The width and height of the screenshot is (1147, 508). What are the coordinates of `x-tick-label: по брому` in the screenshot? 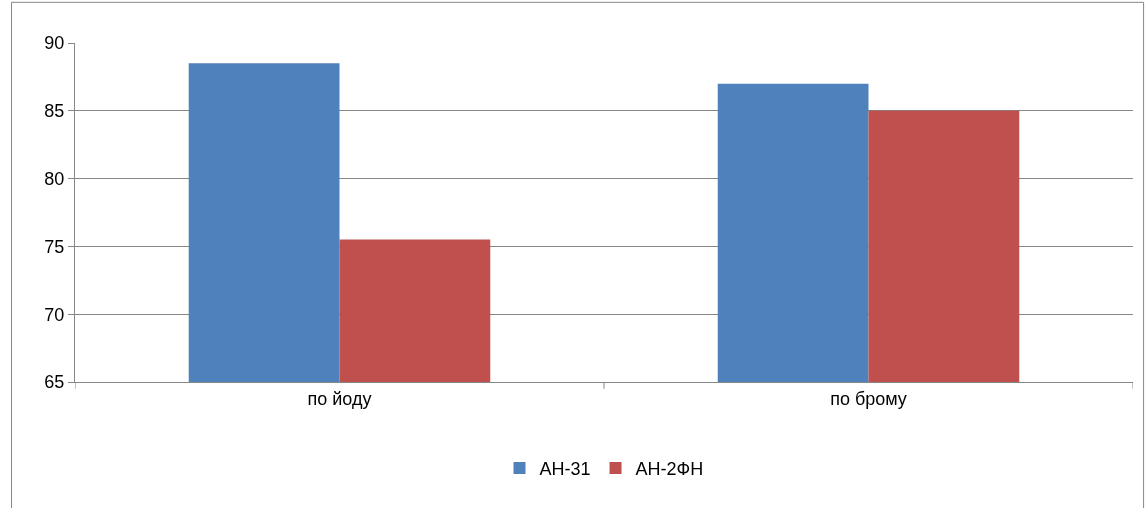 It's located at (868, 398).